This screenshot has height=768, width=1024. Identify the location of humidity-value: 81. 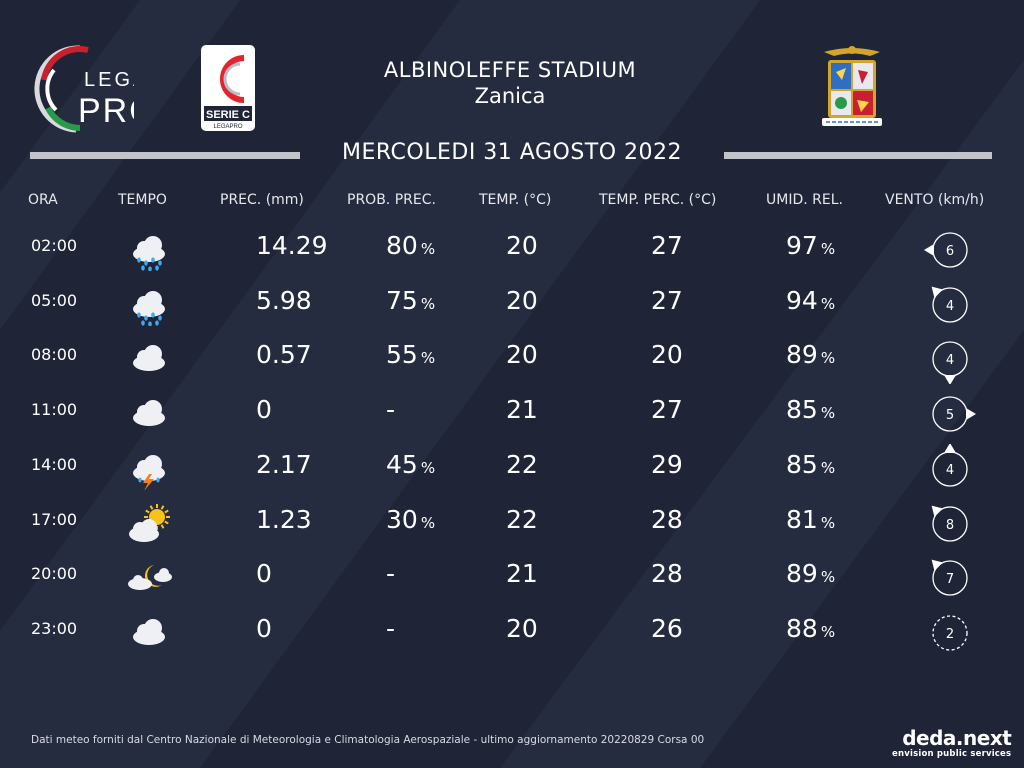
(802, 519).